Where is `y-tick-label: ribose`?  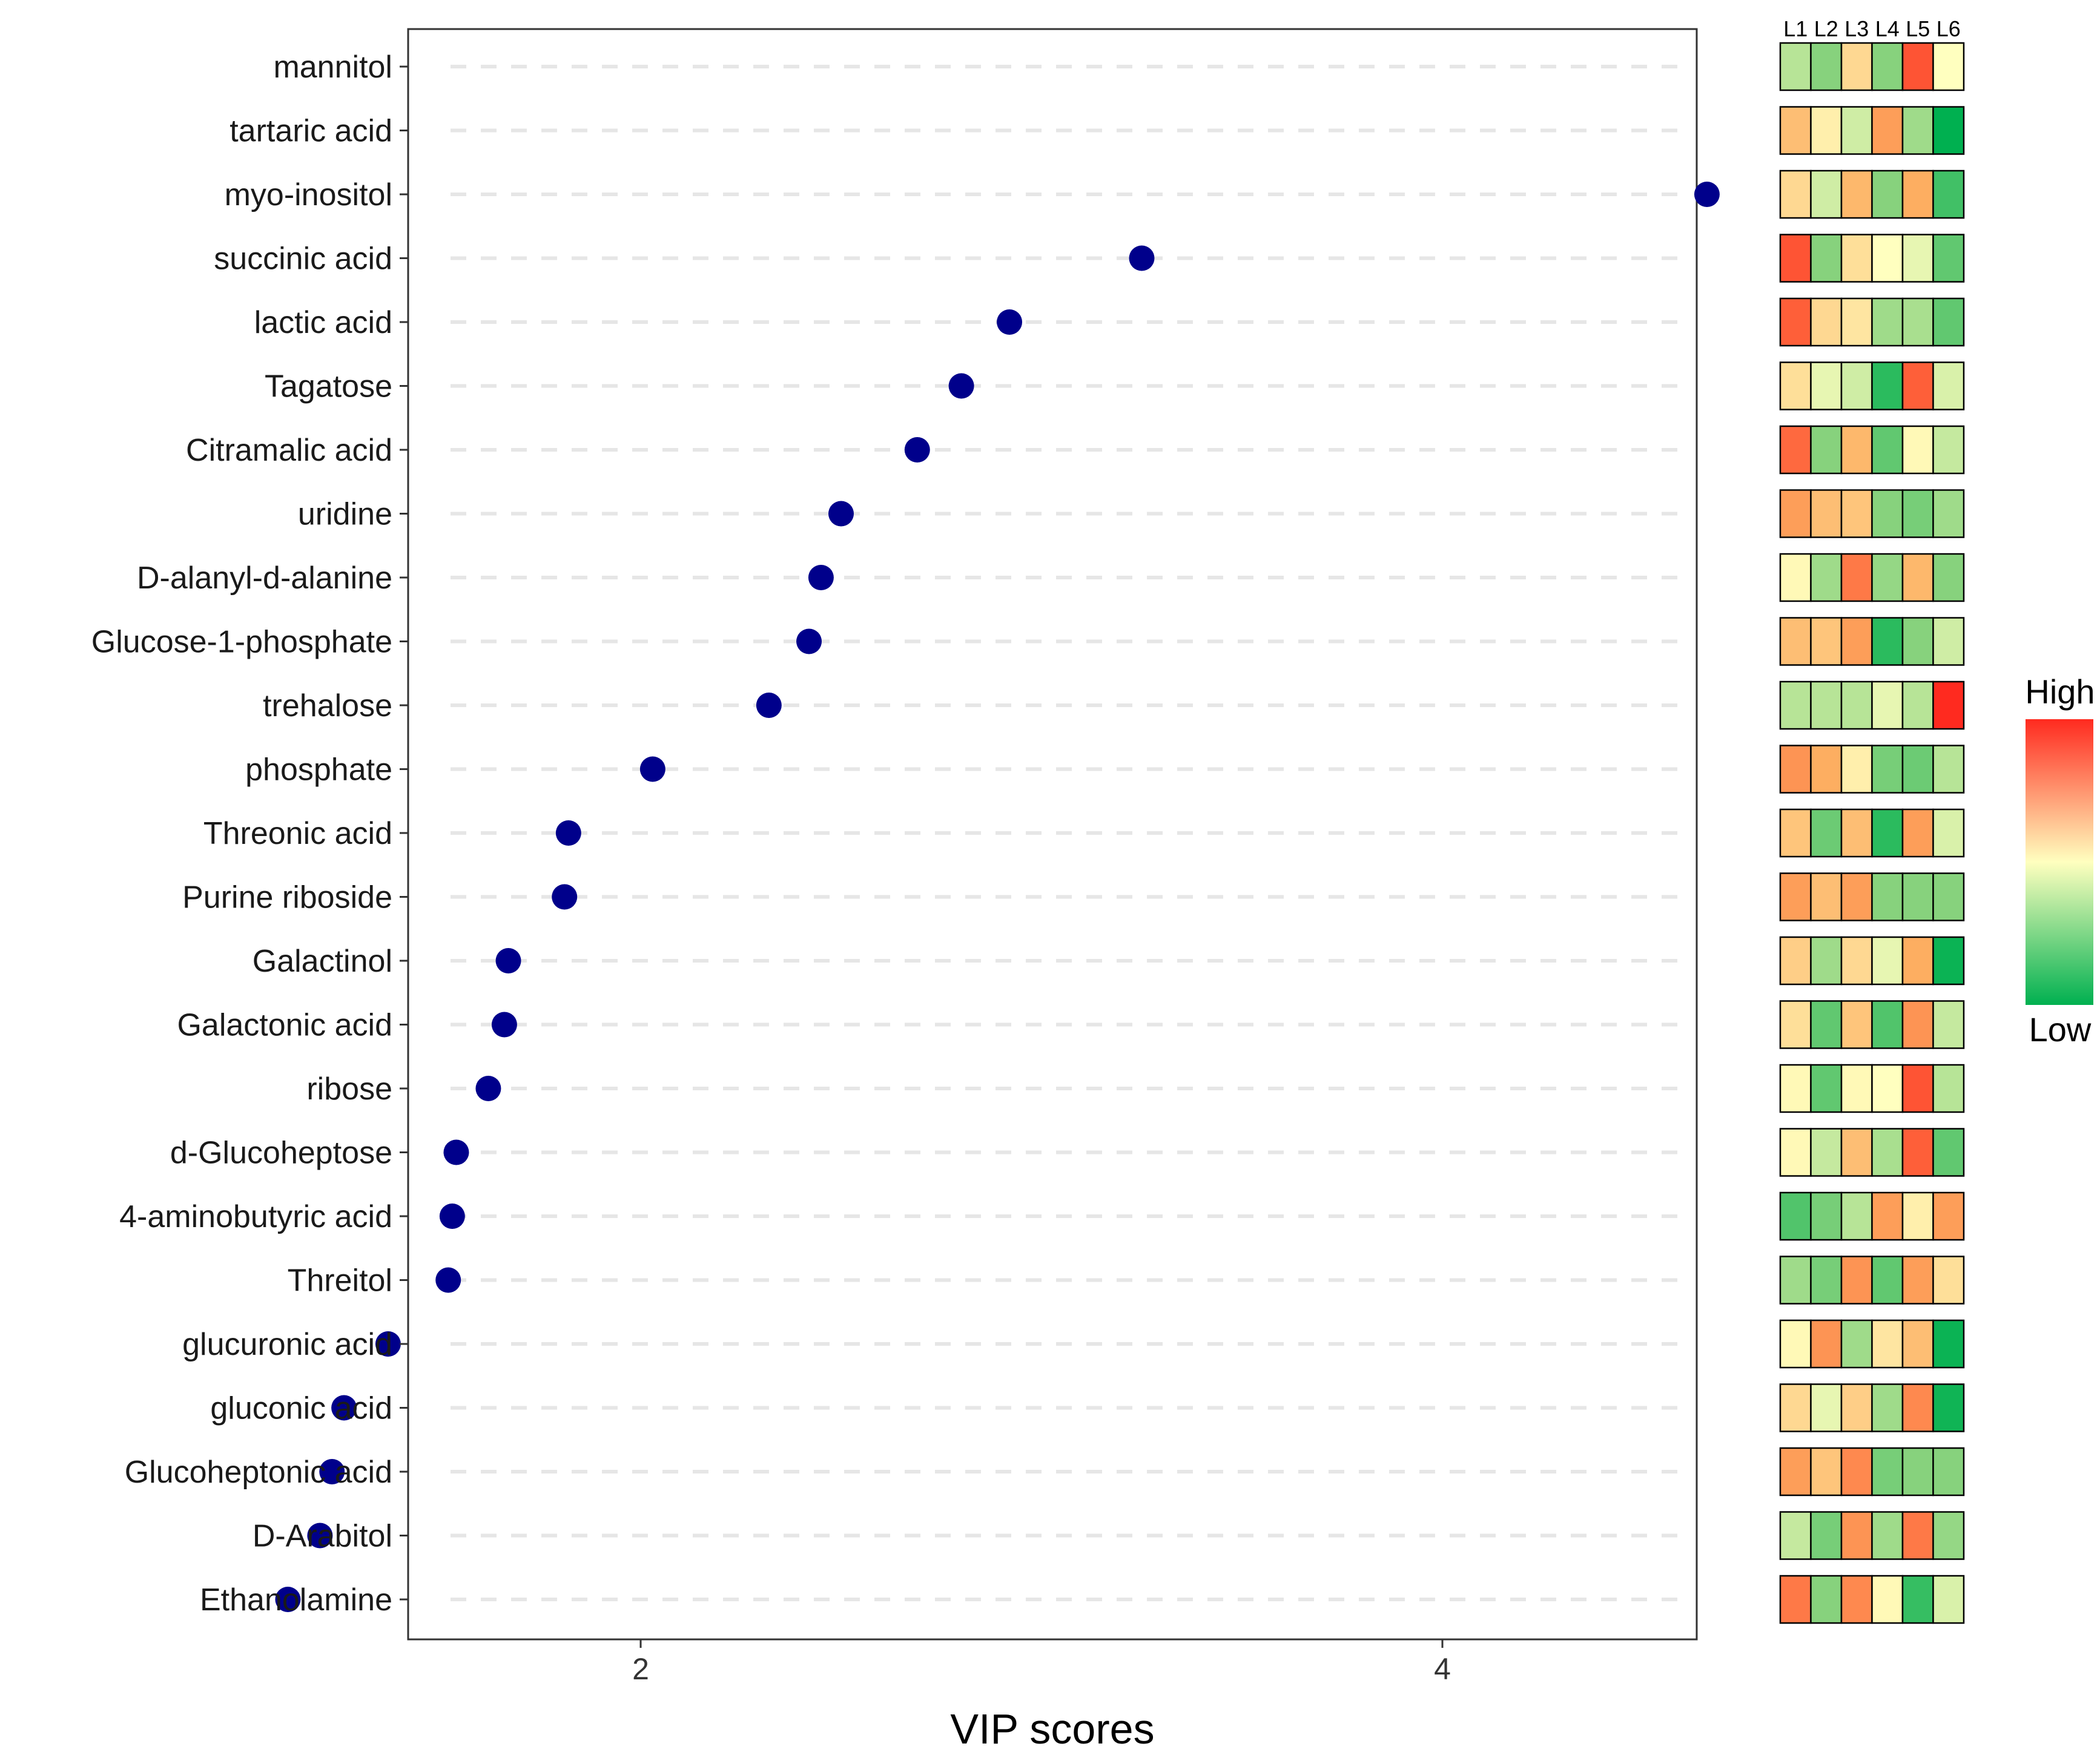 y-tick-label: ribose is located at coordinates (349, 1089).